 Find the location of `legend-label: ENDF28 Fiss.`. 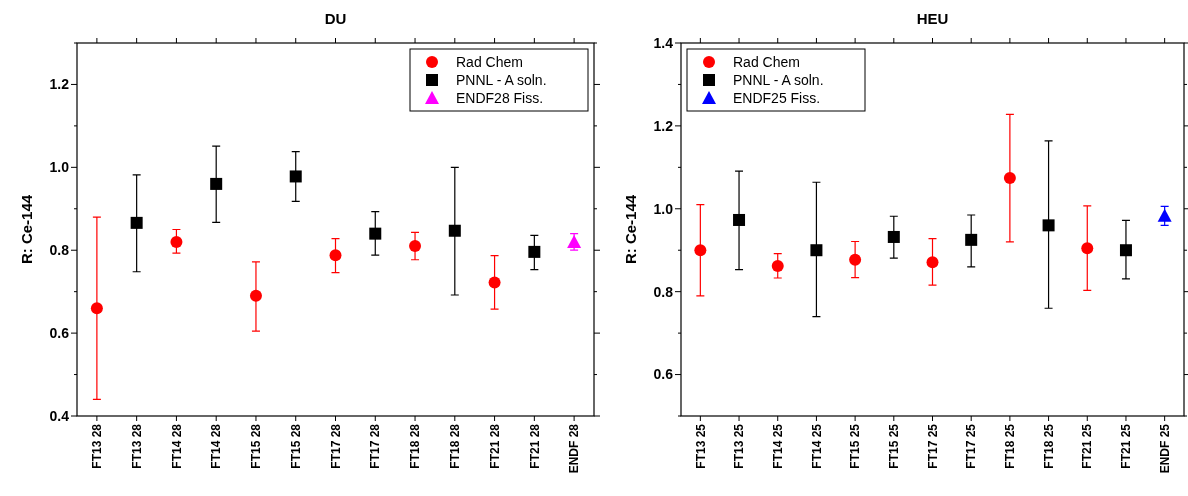

legend-label: ENDF28 Fiss. is located at coordinates (500, 97).